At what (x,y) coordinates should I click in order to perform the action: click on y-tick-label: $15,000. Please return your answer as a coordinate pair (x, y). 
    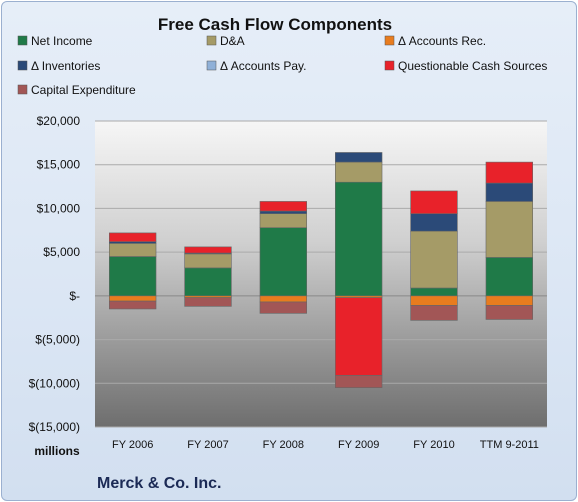
    Looking at the image, I should click on (59, 165).